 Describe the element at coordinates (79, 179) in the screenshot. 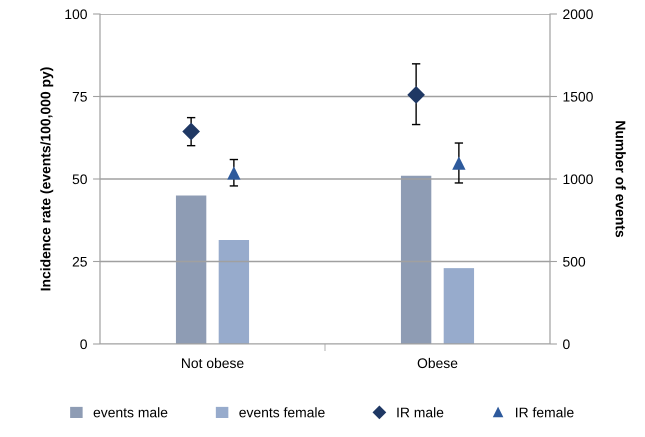

I see `y-tick-label: 50` at that location.